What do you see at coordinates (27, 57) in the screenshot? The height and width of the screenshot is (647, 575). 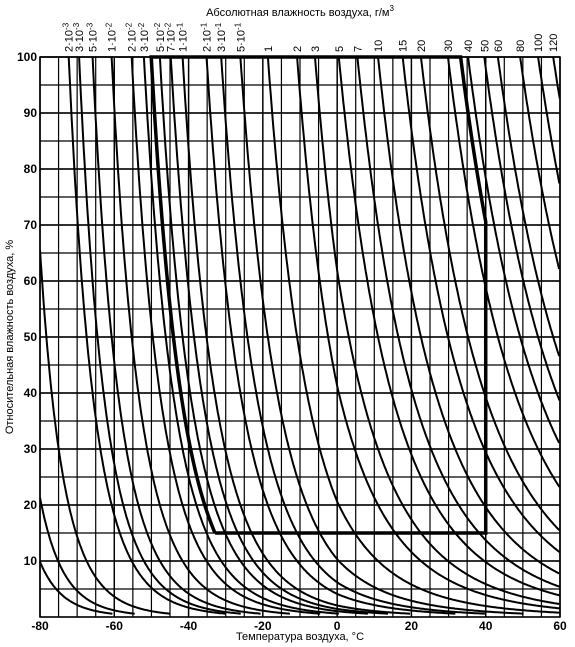 I see `y-tick-label: 100` at bounding box center [27, 57].